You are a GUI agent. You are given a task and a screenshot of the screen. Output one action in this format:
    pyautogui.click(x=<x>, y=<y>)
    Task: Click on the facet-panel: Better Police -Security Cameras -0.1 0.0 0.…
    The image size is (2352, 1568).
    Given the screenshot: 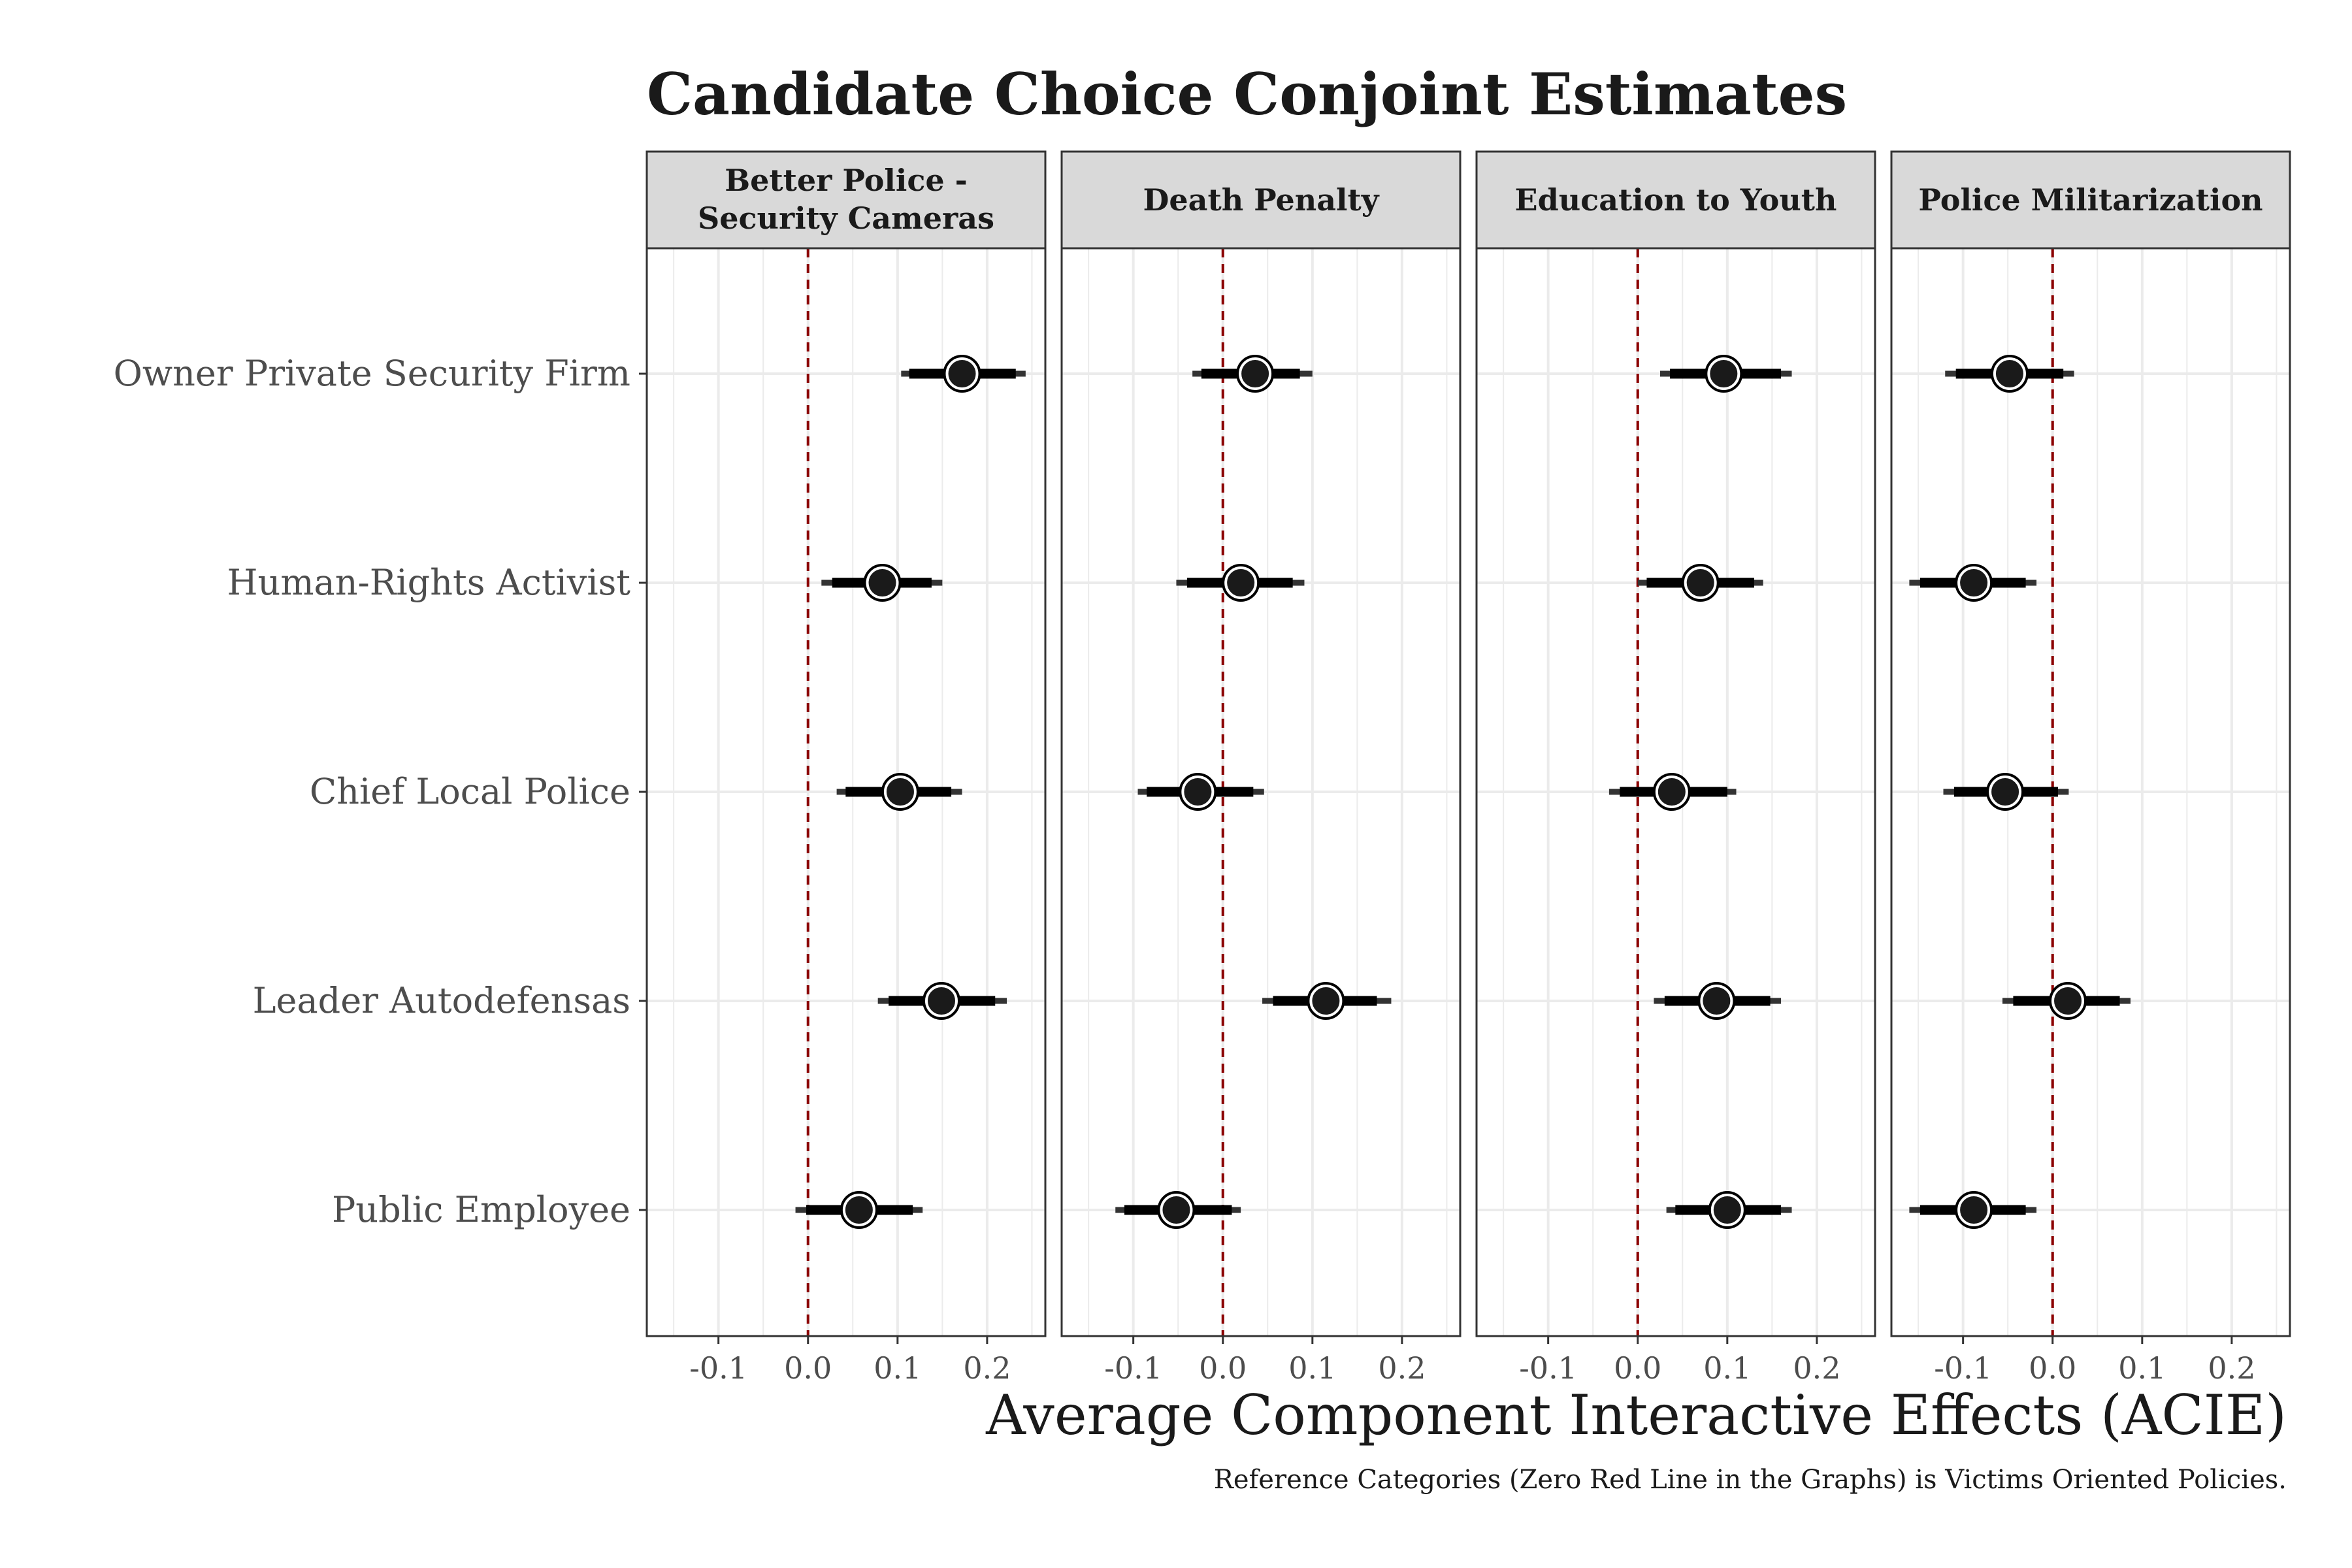 What is the action you would take?
    pyautogui.click(x=846, y=768)
    